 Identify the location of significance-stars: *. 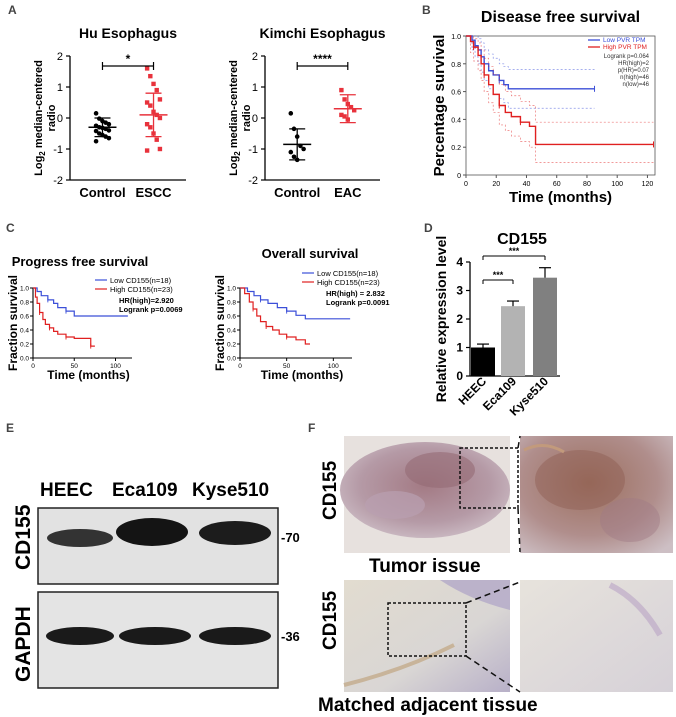
(128, 59).